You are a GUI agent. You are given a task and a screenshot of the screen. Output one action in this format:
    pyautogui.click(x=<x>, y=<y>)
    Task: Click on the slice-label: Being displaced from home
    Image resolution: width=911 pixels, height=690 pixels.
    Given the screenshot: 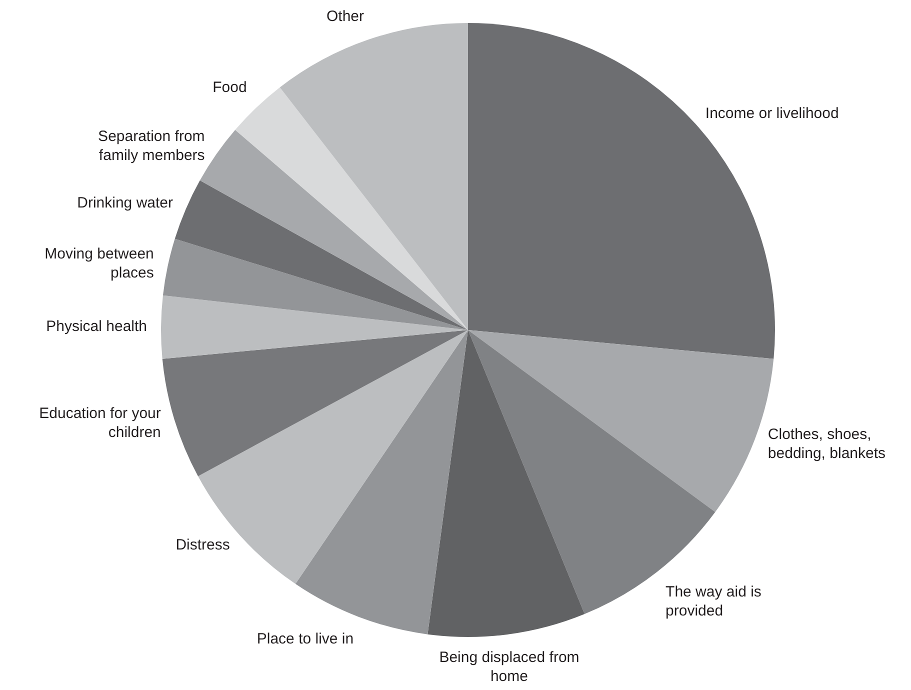 What is the action you would take?
    pyautogui.click(x=509, y=666)
    